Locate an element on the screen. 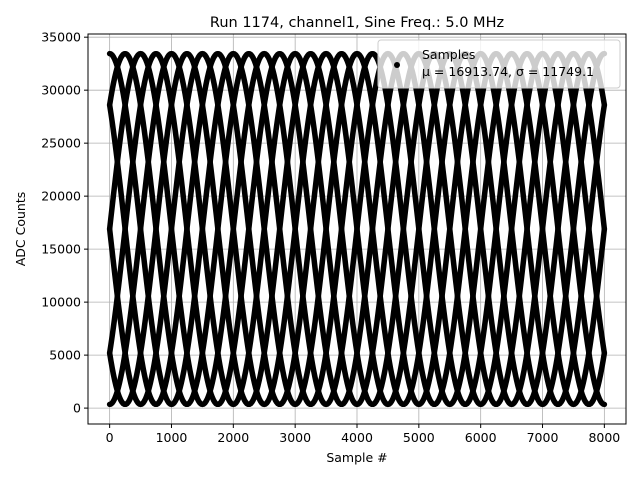 The height and width of the screenshot is (480, 640). x-axis-ticks: 0 1000 2000 3000 4000 5000 6000 7000 8000 is located at coordinates (363, 434).